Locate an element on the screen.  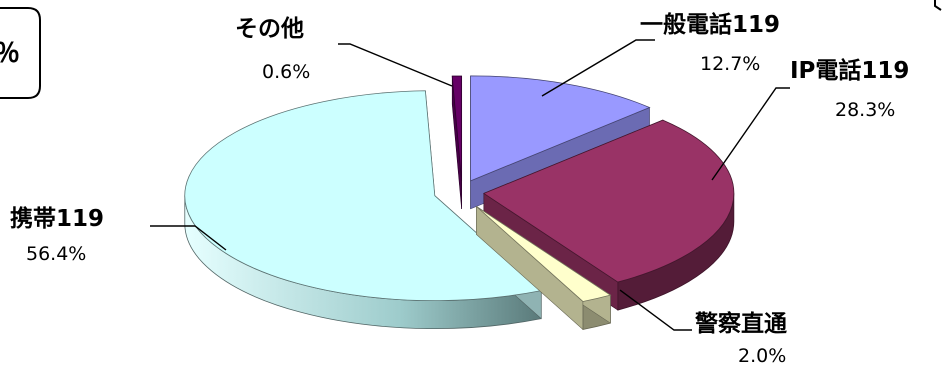
slice-0-value-label: 12.7% is located at coordinates (730, 64).